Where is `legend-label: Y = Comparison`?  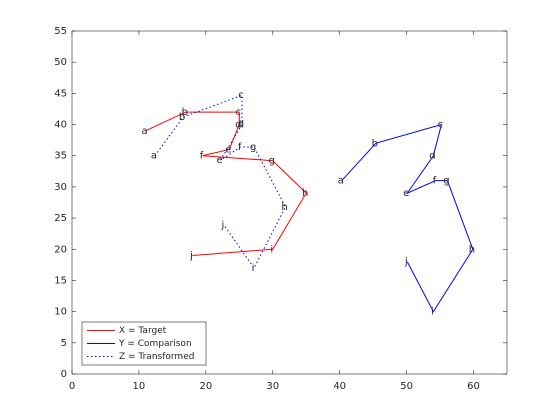 legend-label: Y = Comparison is located at coordinates (155, 344).